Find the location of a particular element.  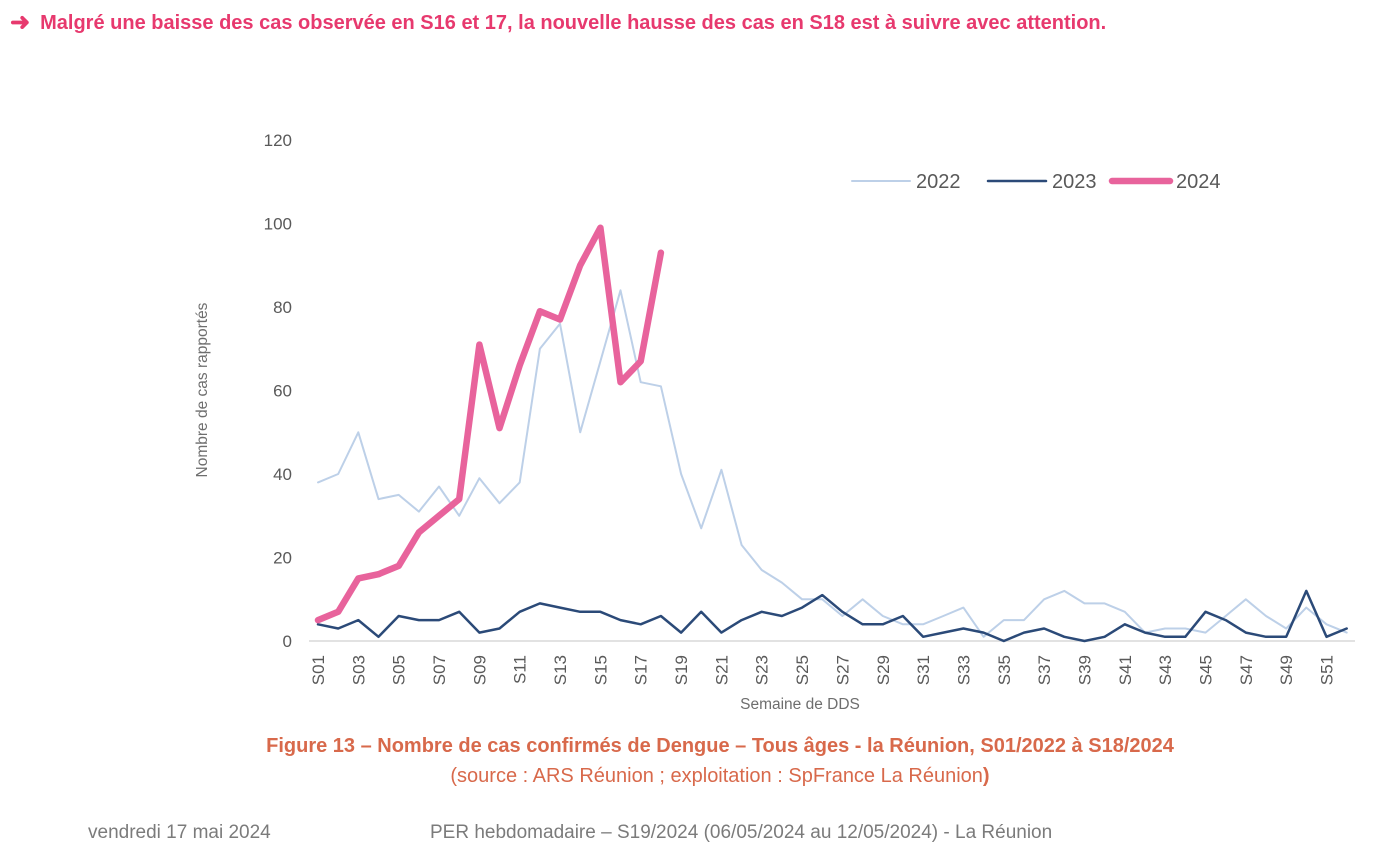

x-tick-label: S17 is located at coordinates (641, 670).